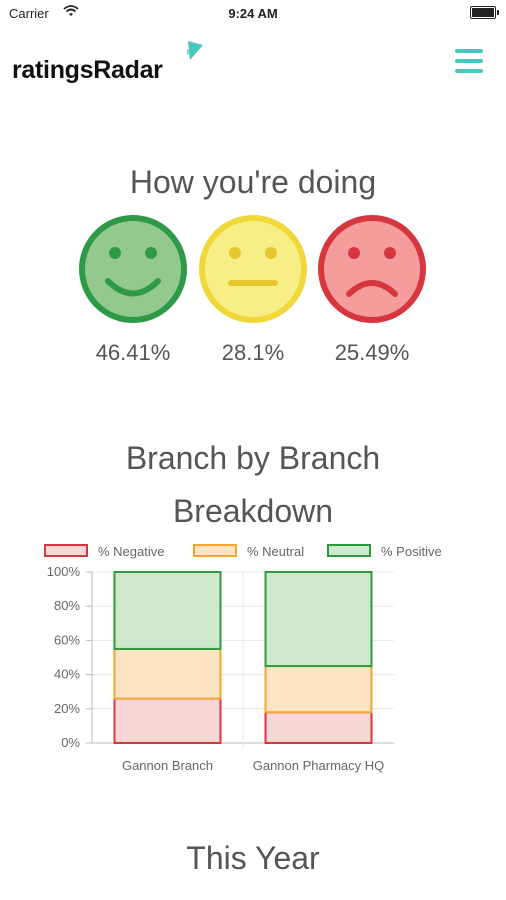 The width and height of the screenshot is (506, 900). I want to click on clock: 9:24 AM, so click(253, 13).